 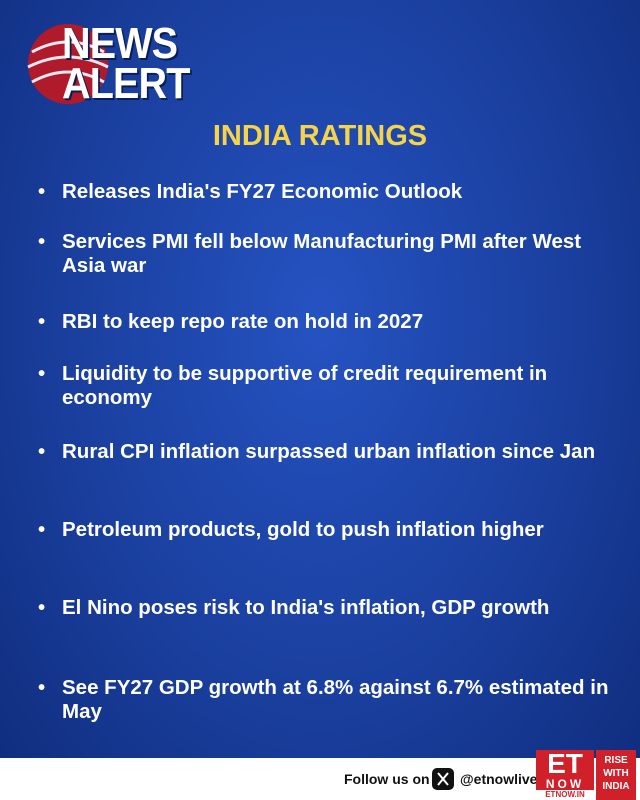 What do you see at coordinates (499, 779) in the screenshot?
I see `handle: @etnowlive` at bounding box center [499, 779].